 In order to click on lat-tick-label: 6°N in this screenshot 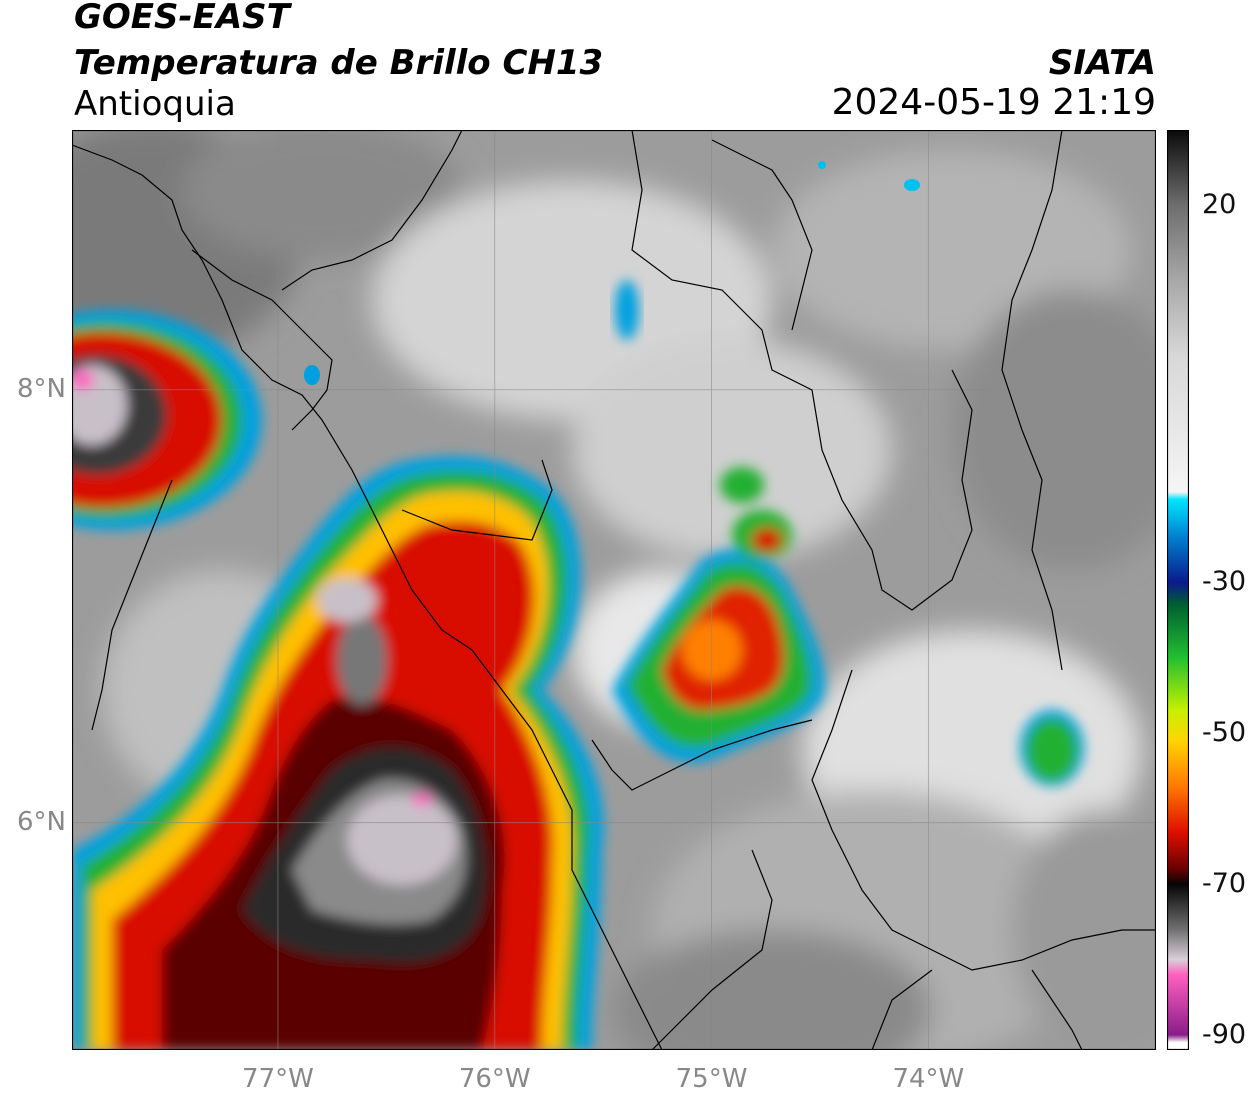, I will do `click(41, 821)`.